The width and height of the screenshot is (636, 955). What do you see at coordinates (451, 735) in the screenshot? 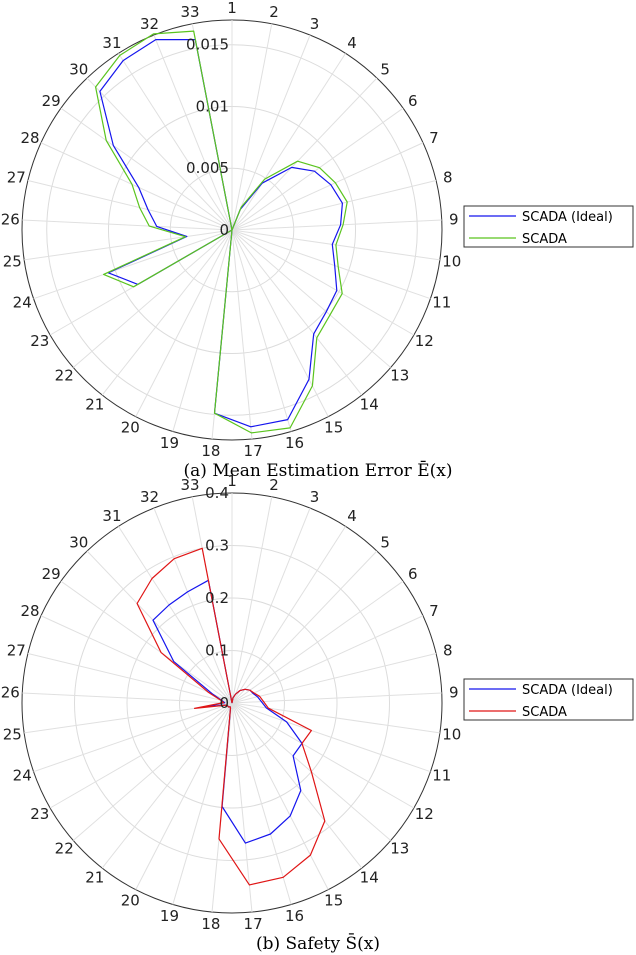
I see `angle-tick-label: 10` at bounding box center [451, 735].